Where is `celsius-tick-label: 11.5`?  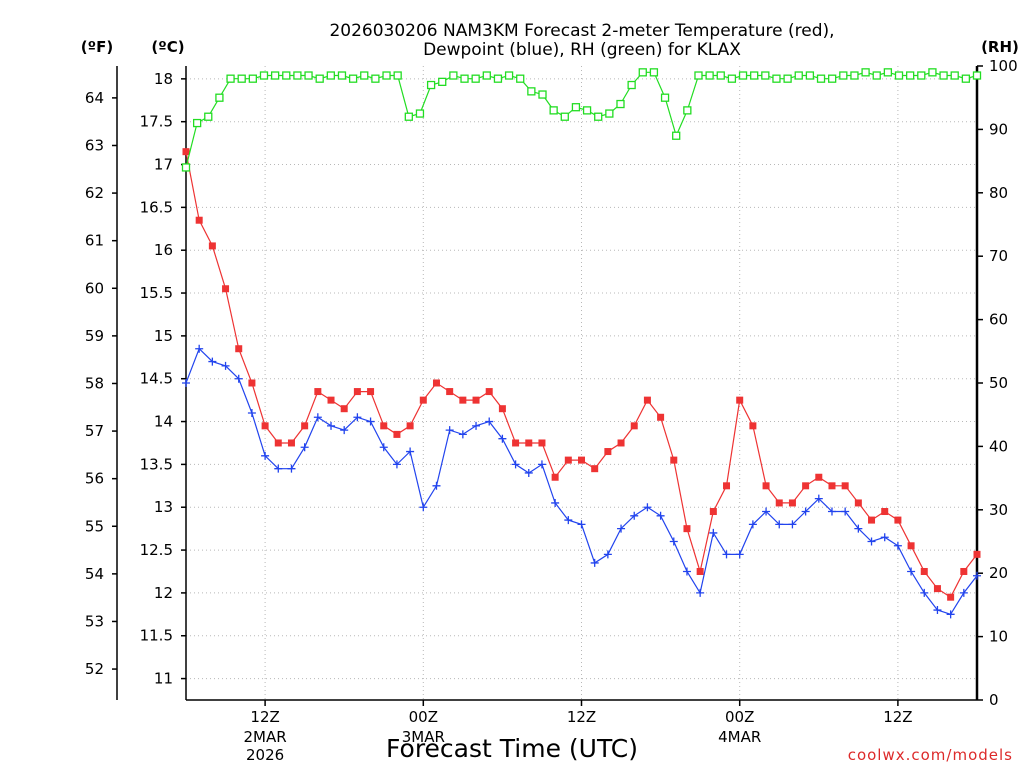
celsius-tick-label: 11.5 is located at coordinates (156, 636).